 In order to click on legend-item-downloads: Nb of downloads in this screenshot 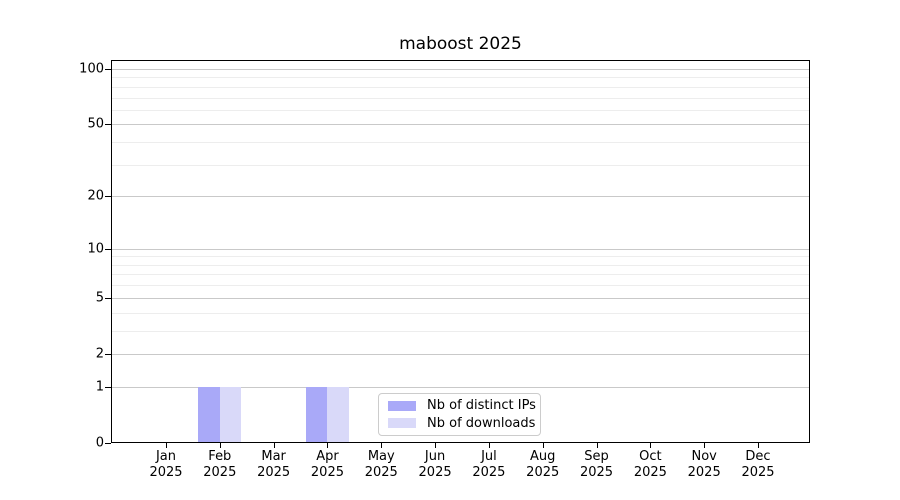, I will do `click(461, 423)`.